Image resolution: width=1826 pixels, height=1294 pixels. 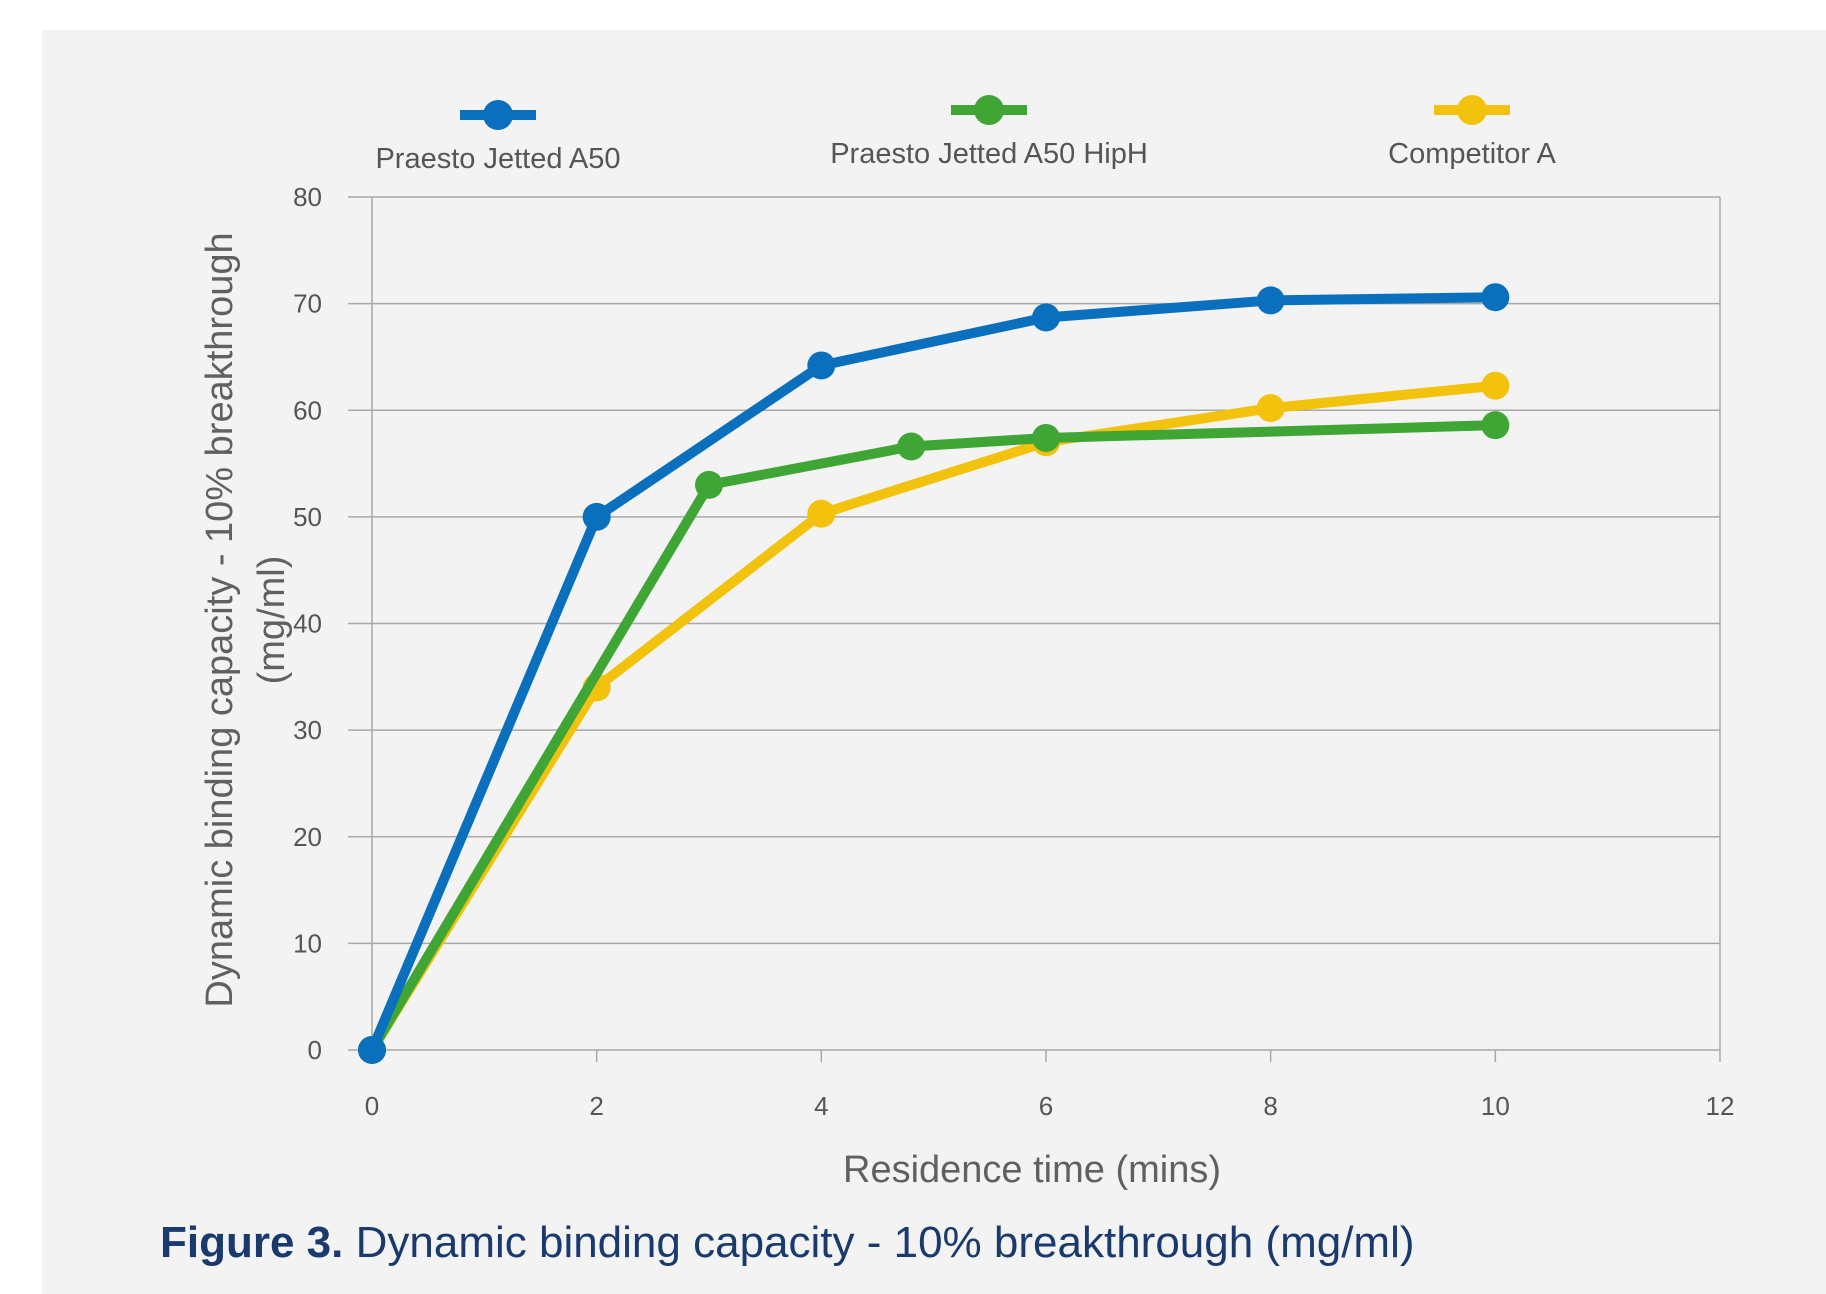 What do you see at coordinates (1046, 1106) in the screenshot?
I see `x-tick-label: 6` at bounding box center [1046, 1106].